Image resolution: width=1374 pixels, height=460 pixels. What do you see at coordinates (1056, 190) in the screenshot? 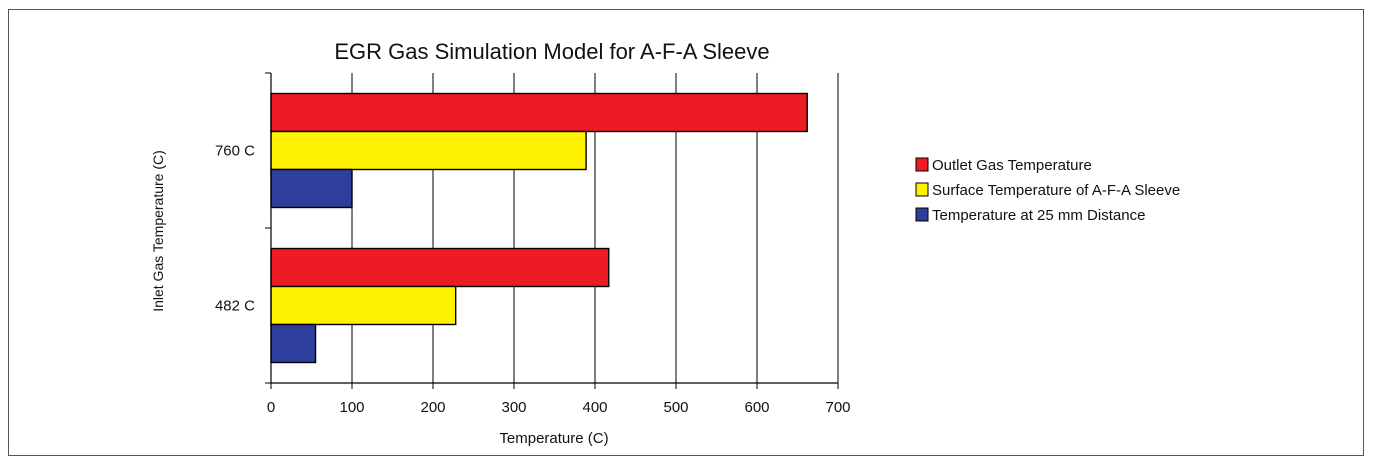
I see `legend-label: Surface Temperature of A-F-A Sleeve` at bounding box center [1056, 190].